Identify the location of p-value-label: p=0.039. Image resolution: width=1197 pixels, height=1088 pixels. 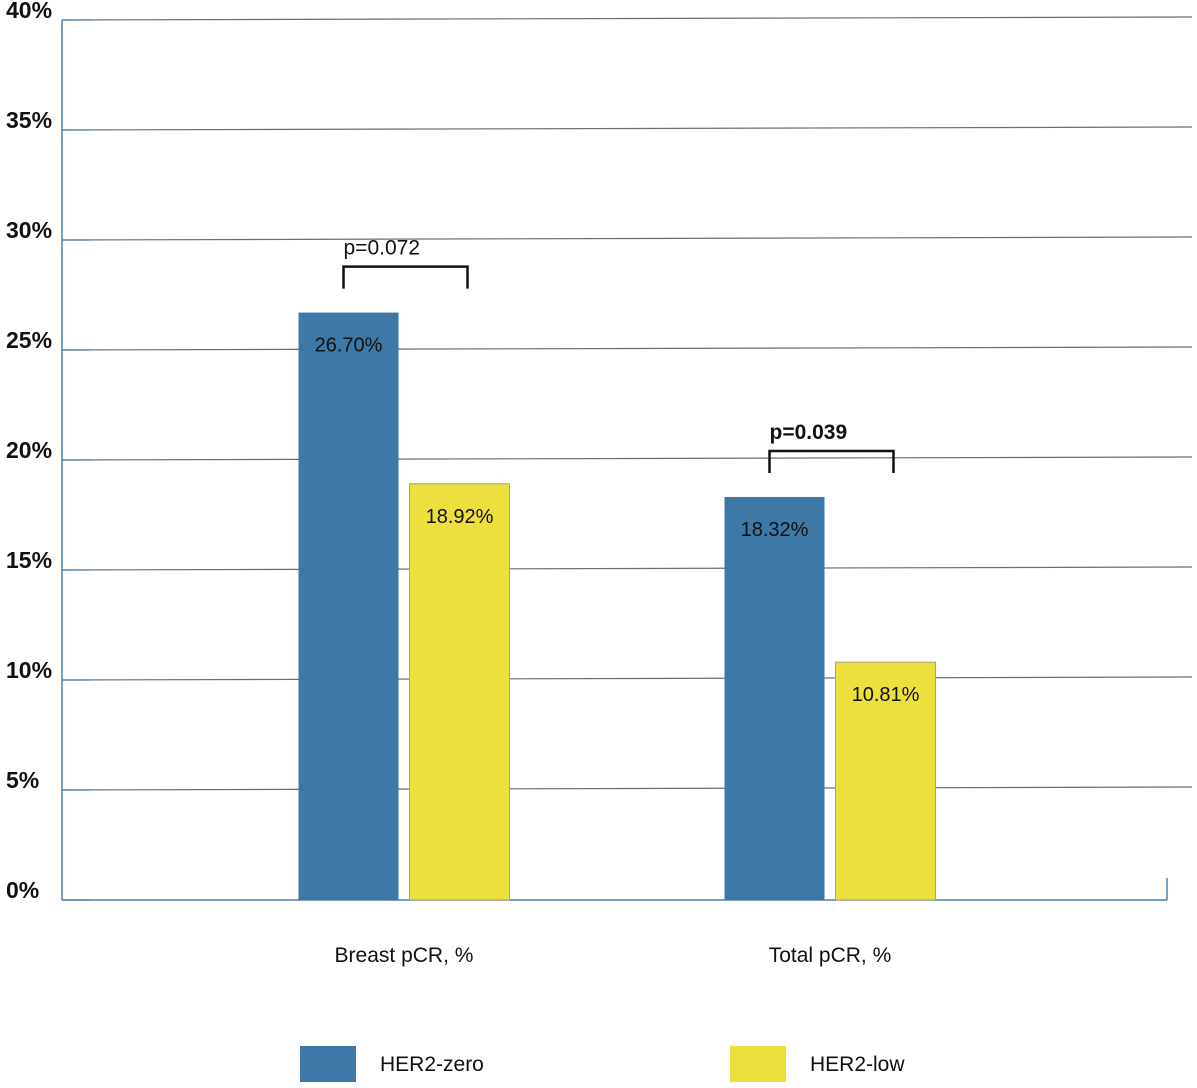
(809, 432).